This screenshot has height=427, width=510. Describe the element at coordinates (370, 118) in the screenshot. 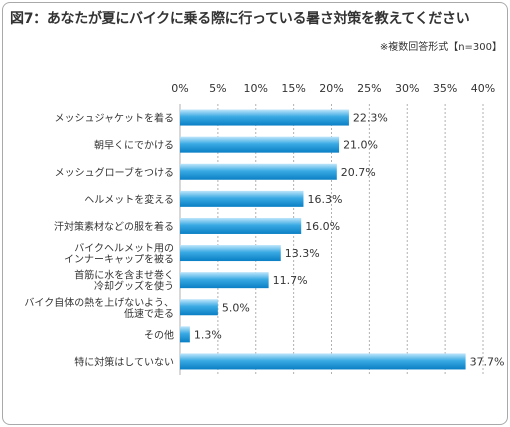

I see `bar-value-label: 22.3%` at that location.